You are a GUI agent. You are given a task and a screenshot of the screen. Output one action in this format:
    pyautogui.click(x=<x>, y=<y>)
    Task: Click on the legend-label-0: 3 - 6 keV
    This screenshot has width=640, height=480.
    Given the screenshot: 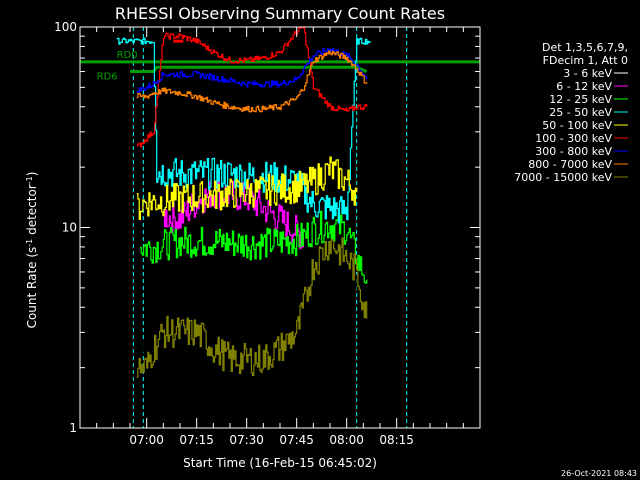 What is the action you would take?
    pyautogui.click(x=587, y=73)
    